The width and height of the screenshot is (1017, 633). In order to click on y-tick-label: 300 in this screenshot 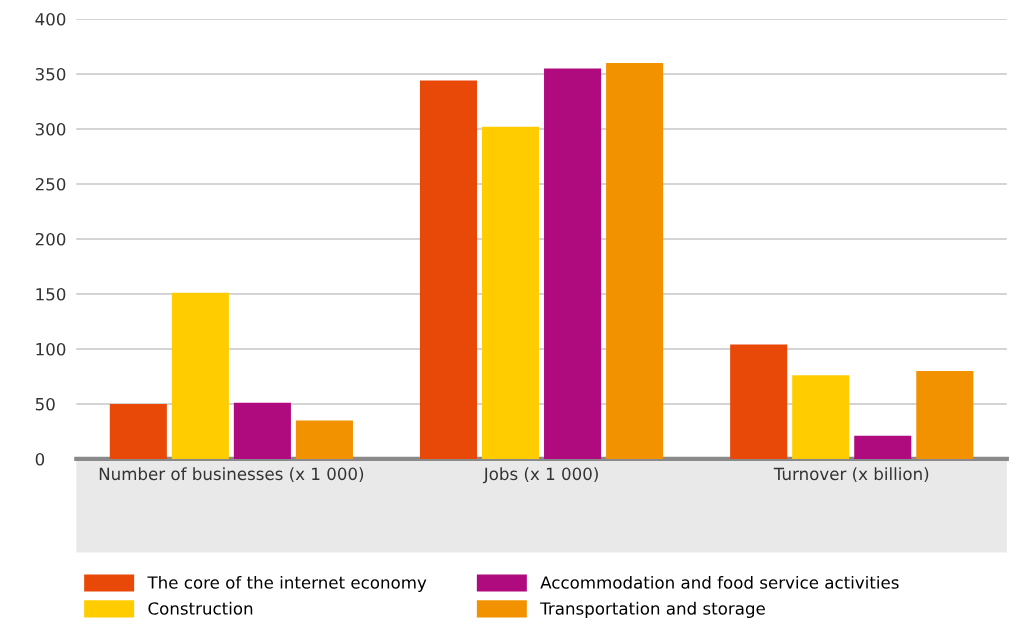, I will do `click(50, 129)`.